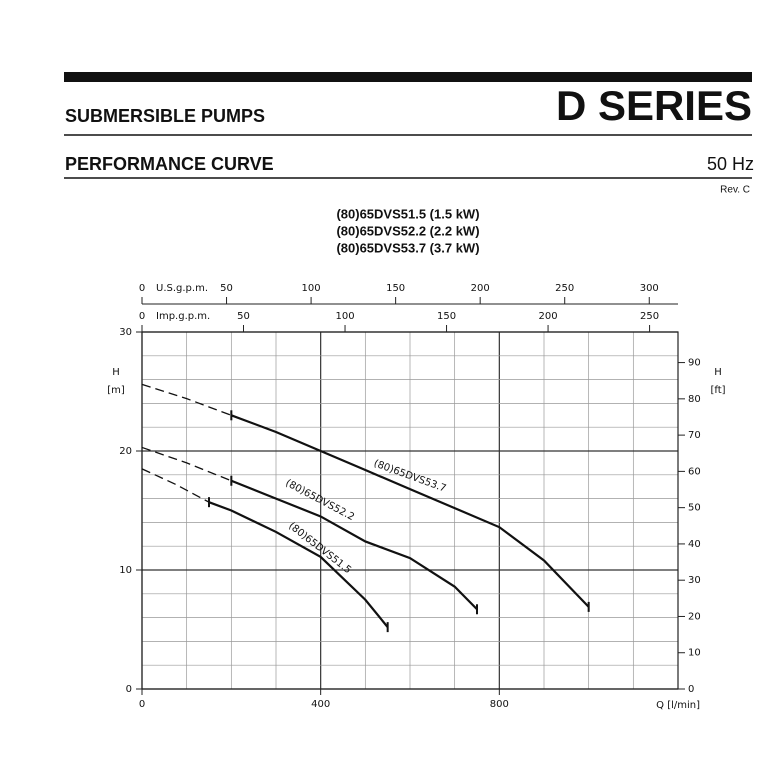 This screenshot has height=768, width=768. What do you see at coordinates (320, 704) in the screenshot?
I see `x-tick-label: 400` at bounding box center [320, 704].